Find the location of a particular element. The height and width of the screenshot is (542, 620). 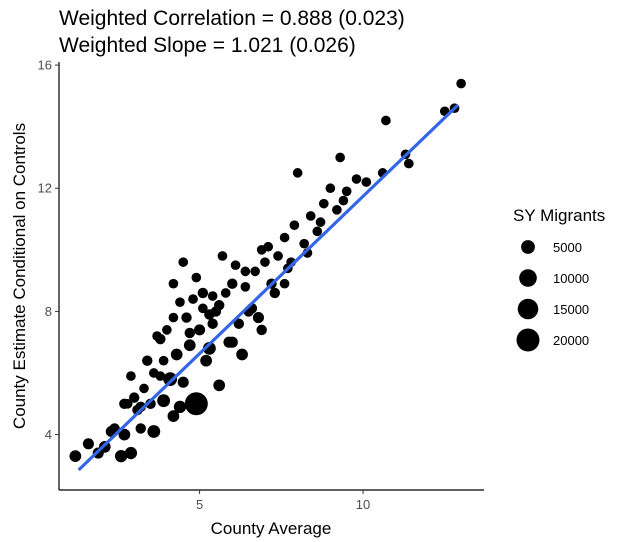

x-axis-title: County Average is located at coordinates (271, 528).